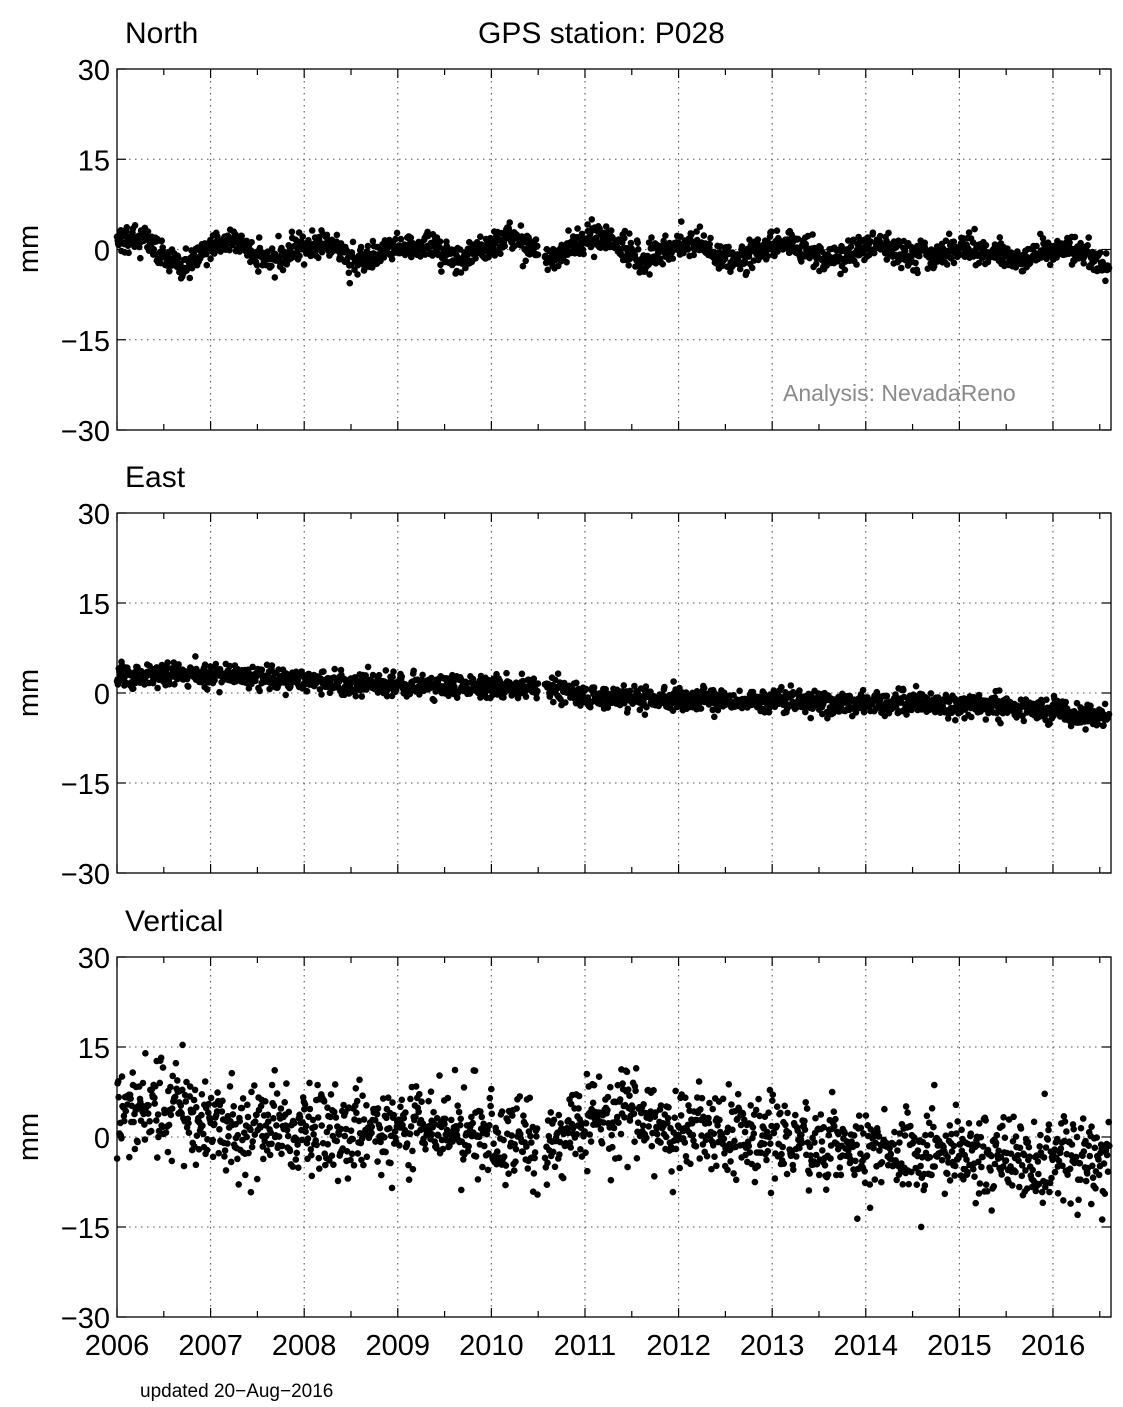 The image size is (1123, 1407). Describe the element at coordinates (29, 249) in the screenshot. I see `north-y-axis-label: mm` at that location.